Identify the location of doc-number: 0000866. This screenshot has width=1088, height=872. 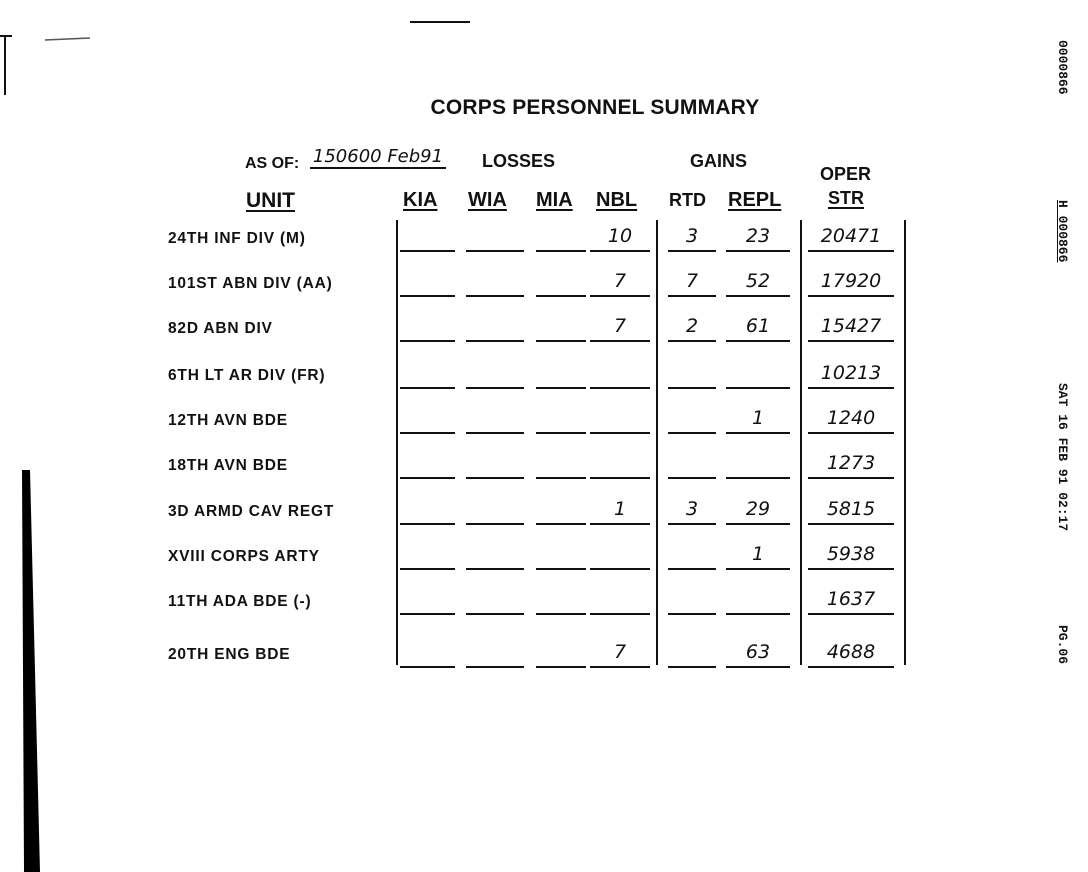
(1062, 67).